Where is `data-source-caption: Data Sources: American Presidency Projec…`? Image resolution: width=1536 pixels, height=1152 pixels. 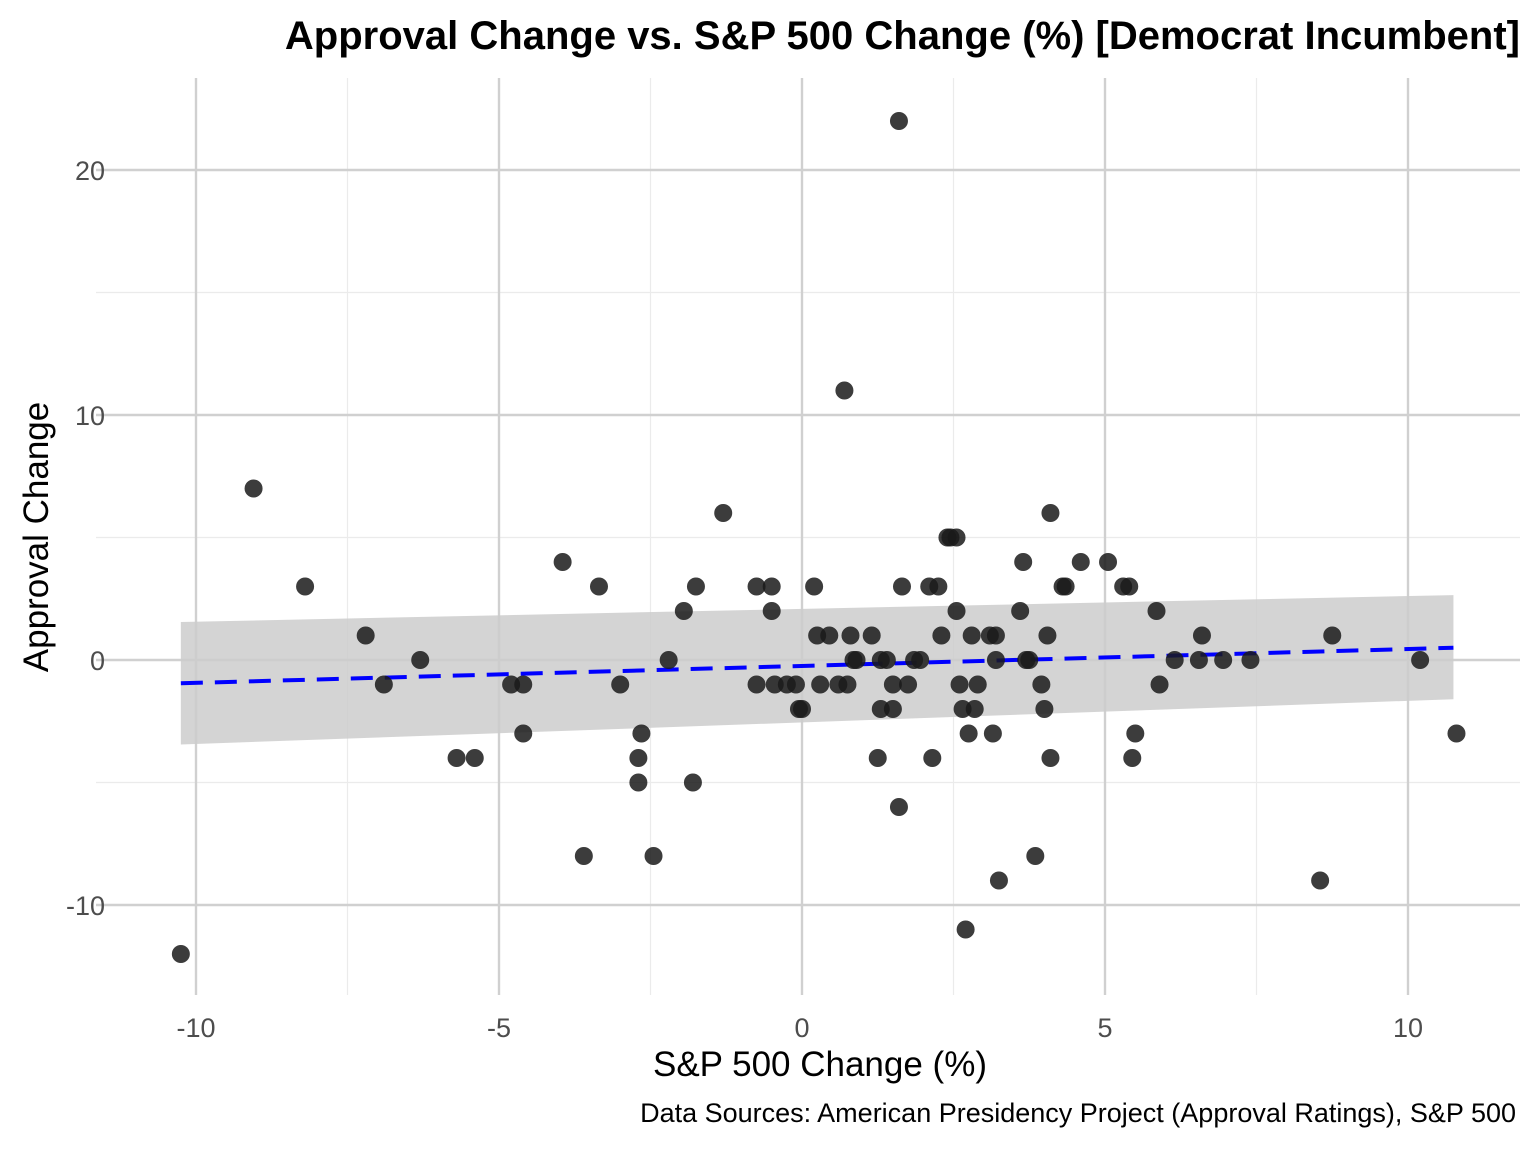
data-source-caption: Data Sources: American Presidency Projec… is located at coordinates (1078, 1113).